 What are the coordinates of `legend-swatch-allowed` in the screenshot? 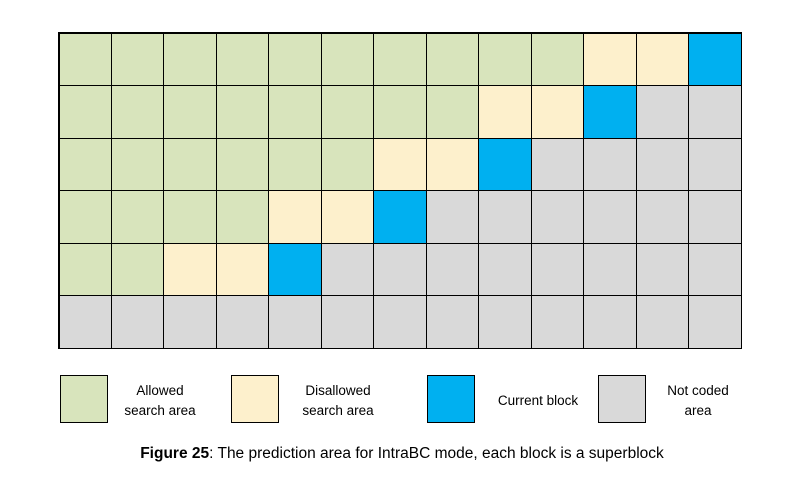 It's located at (84, 399).